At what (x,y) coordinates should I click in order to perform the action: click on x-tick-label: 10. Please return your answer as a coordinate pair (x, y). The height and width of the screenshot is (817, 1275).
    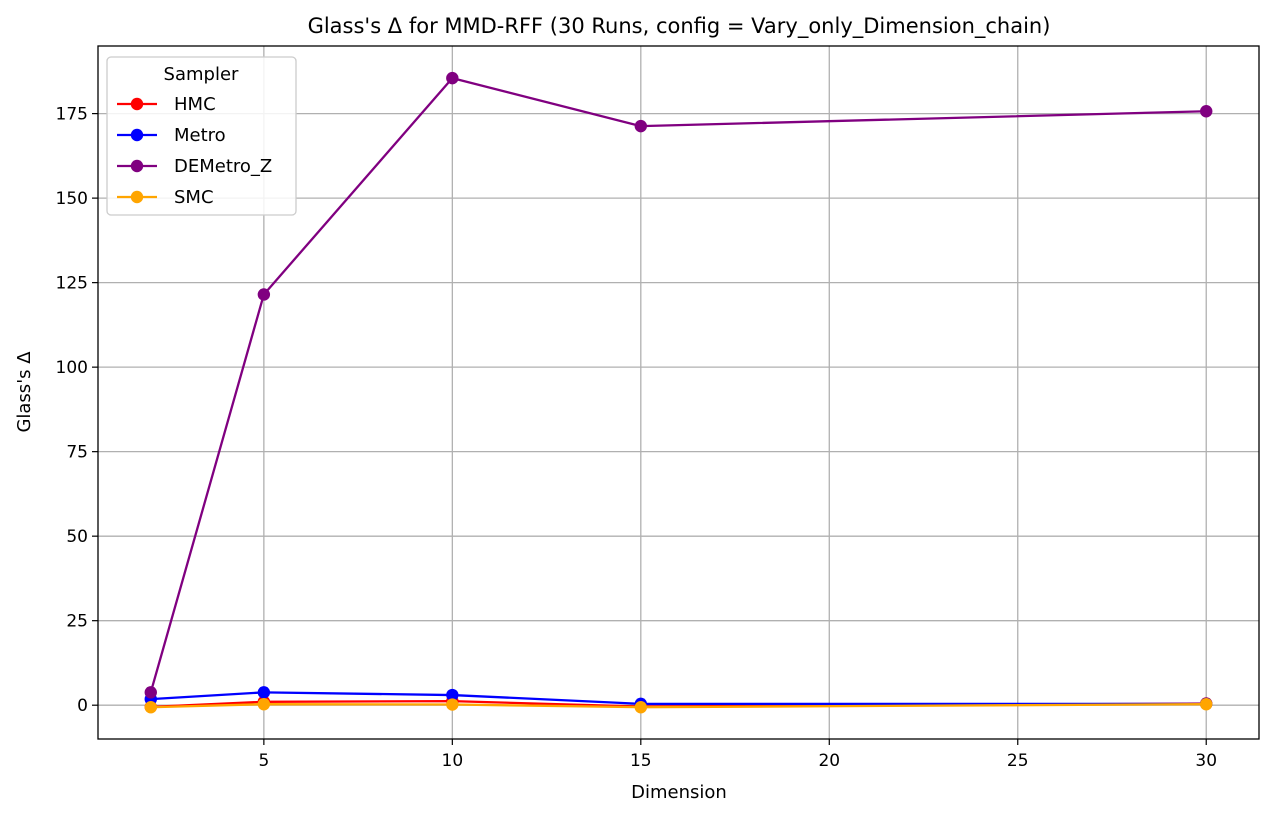
    Looking at the image, I should click on (453, 761).